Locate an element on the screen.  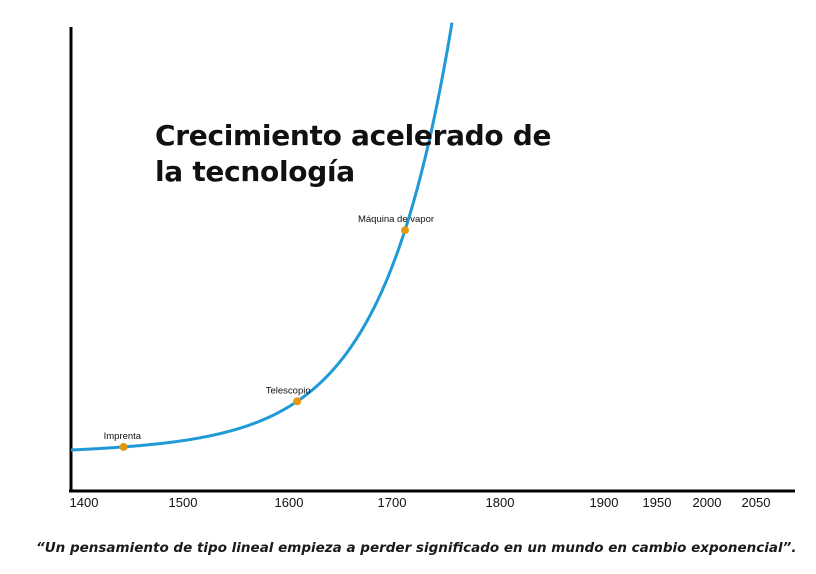
title-line-2: la tecnología is located at coordinates (255, 171).